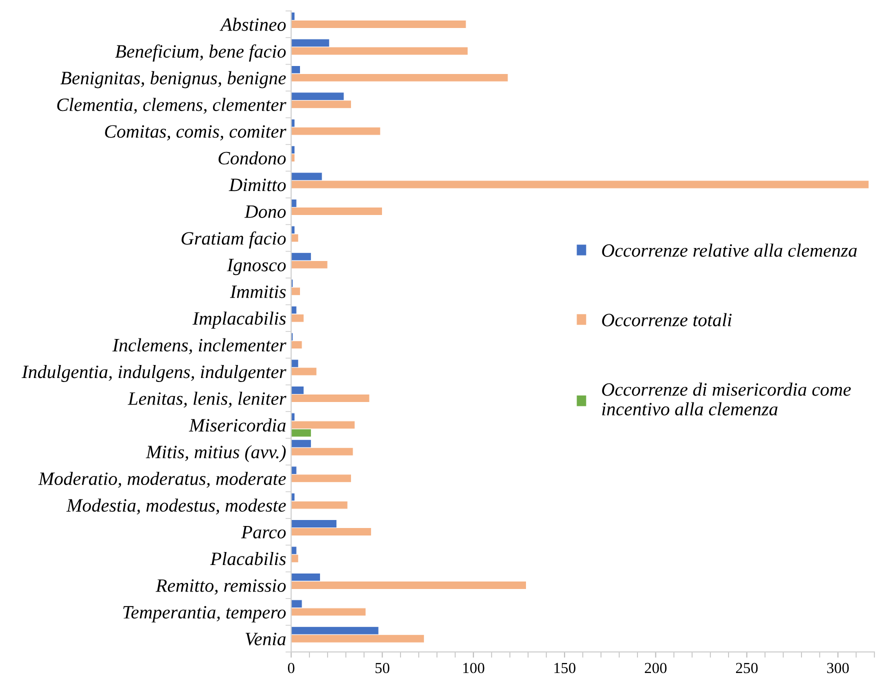 This screenshot has height=682, width=877. I want to click on y-tick-label: Implacabilis, so click(239, 320).